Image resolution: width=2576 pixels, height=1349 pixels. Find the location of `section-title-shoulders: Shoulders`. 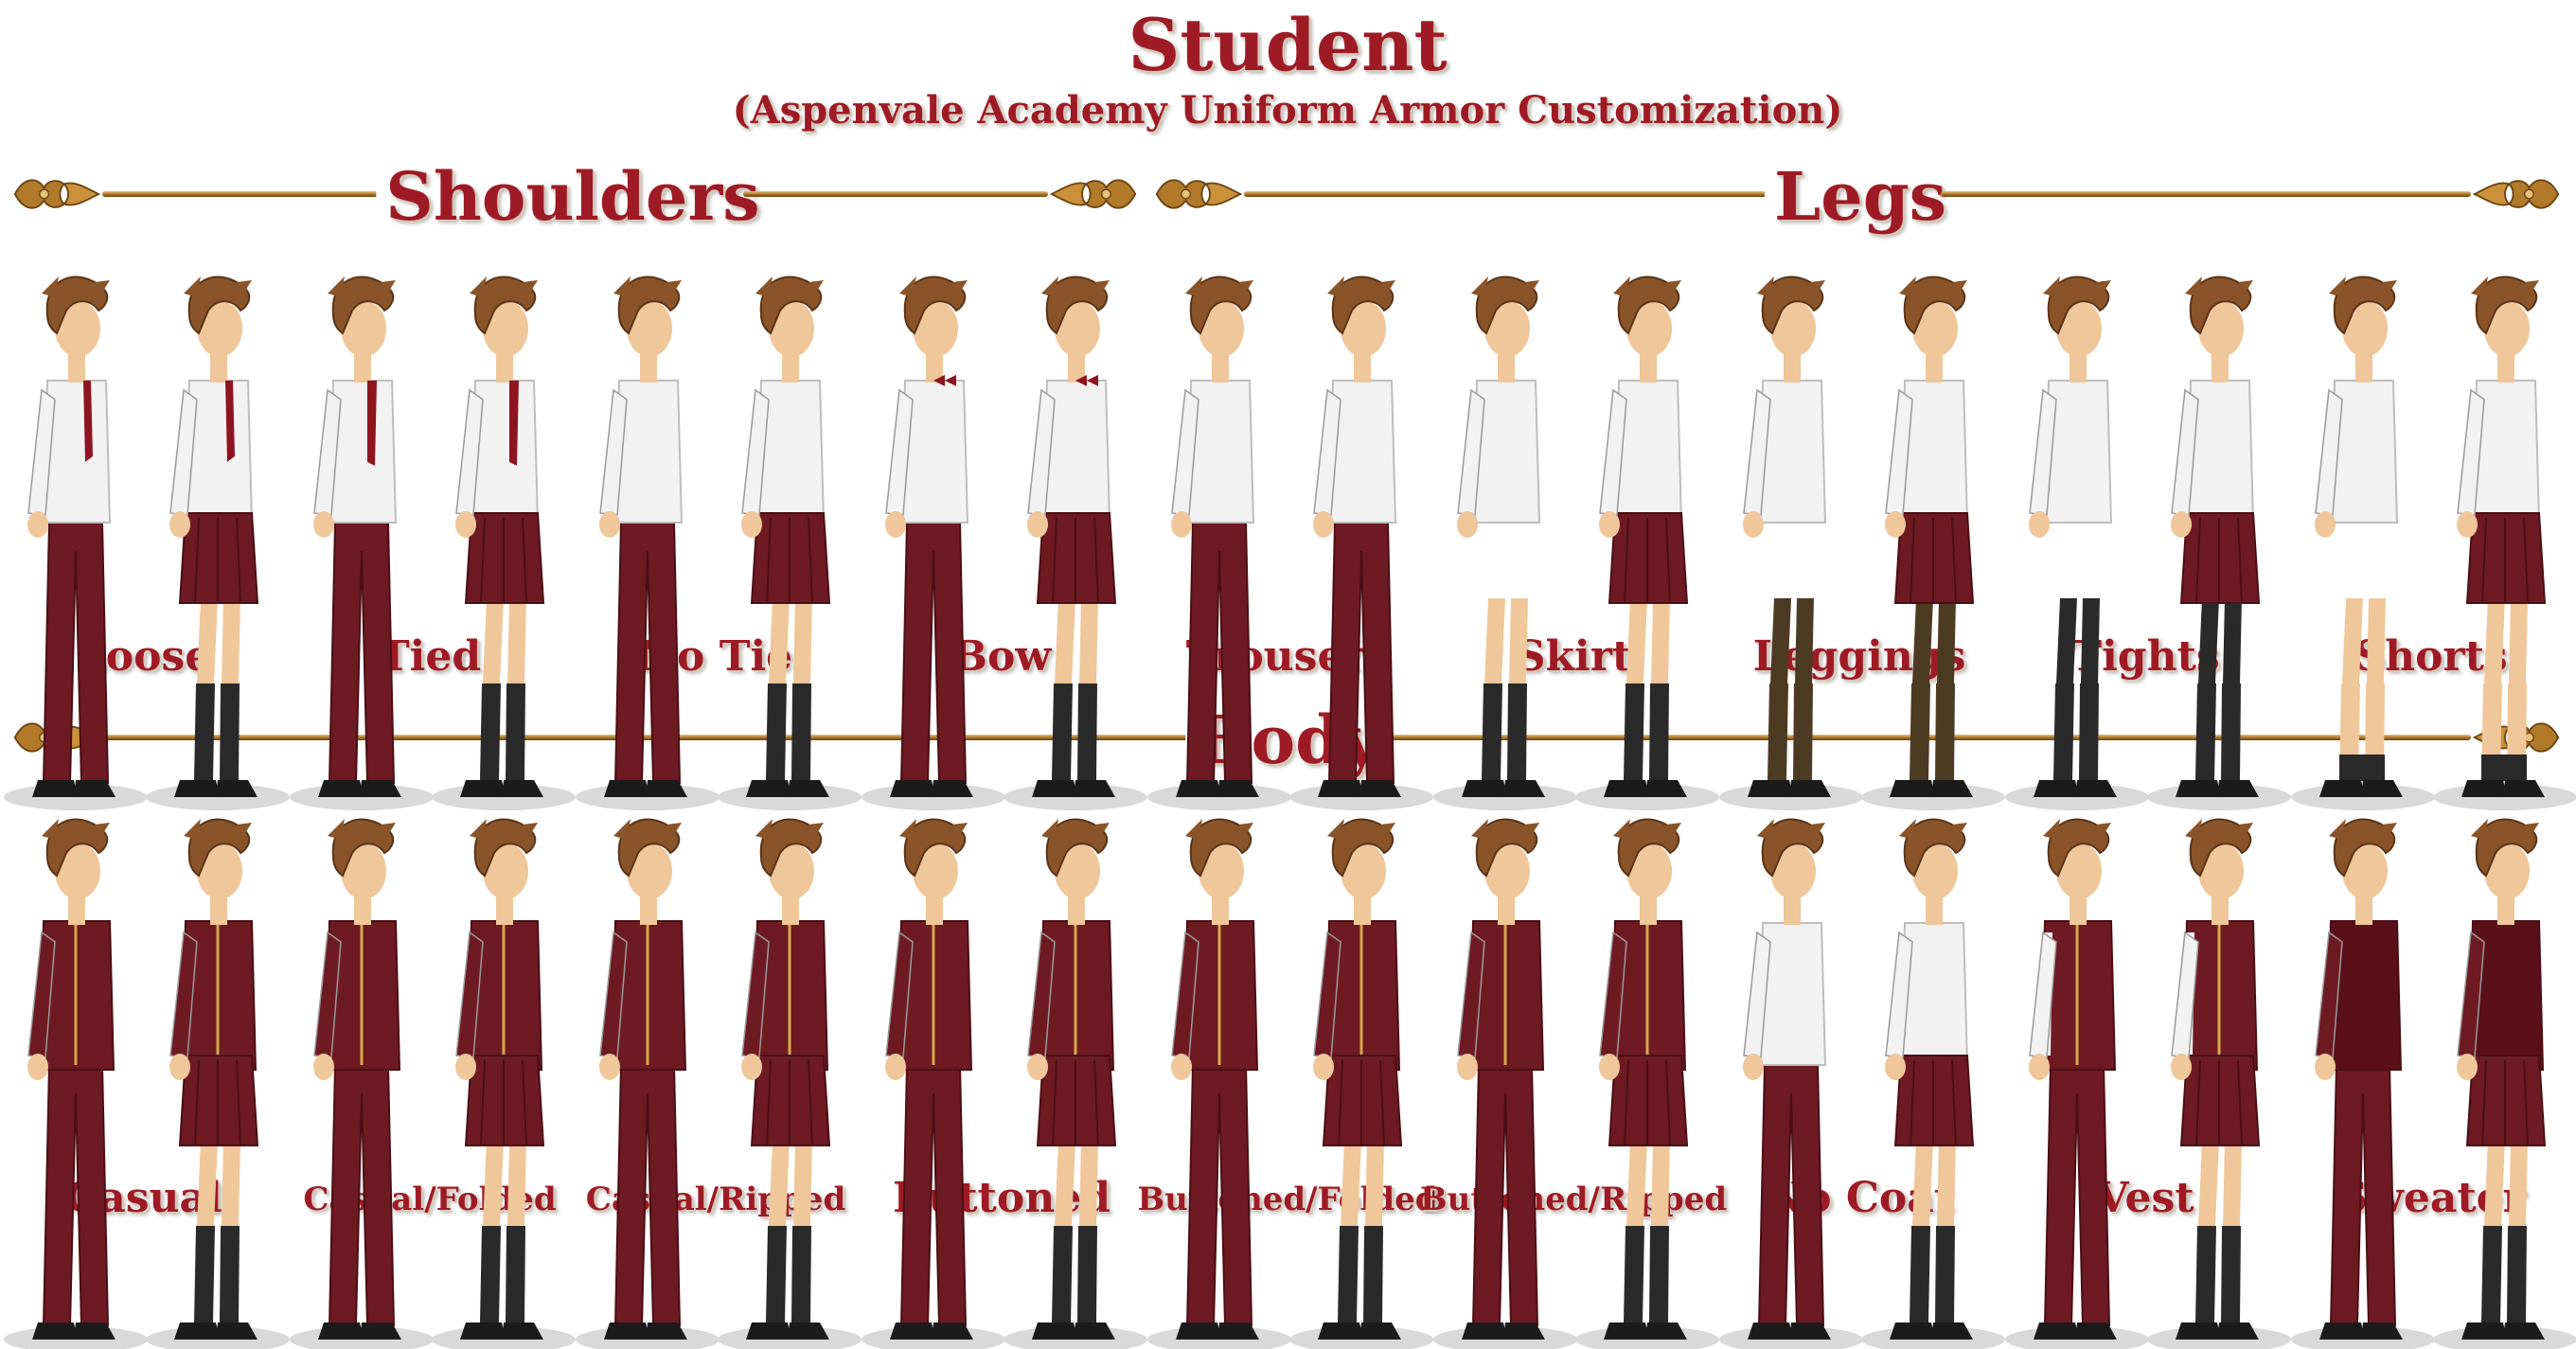

section-title-shoulders: Shoulders is located at coordinates (573, 197).